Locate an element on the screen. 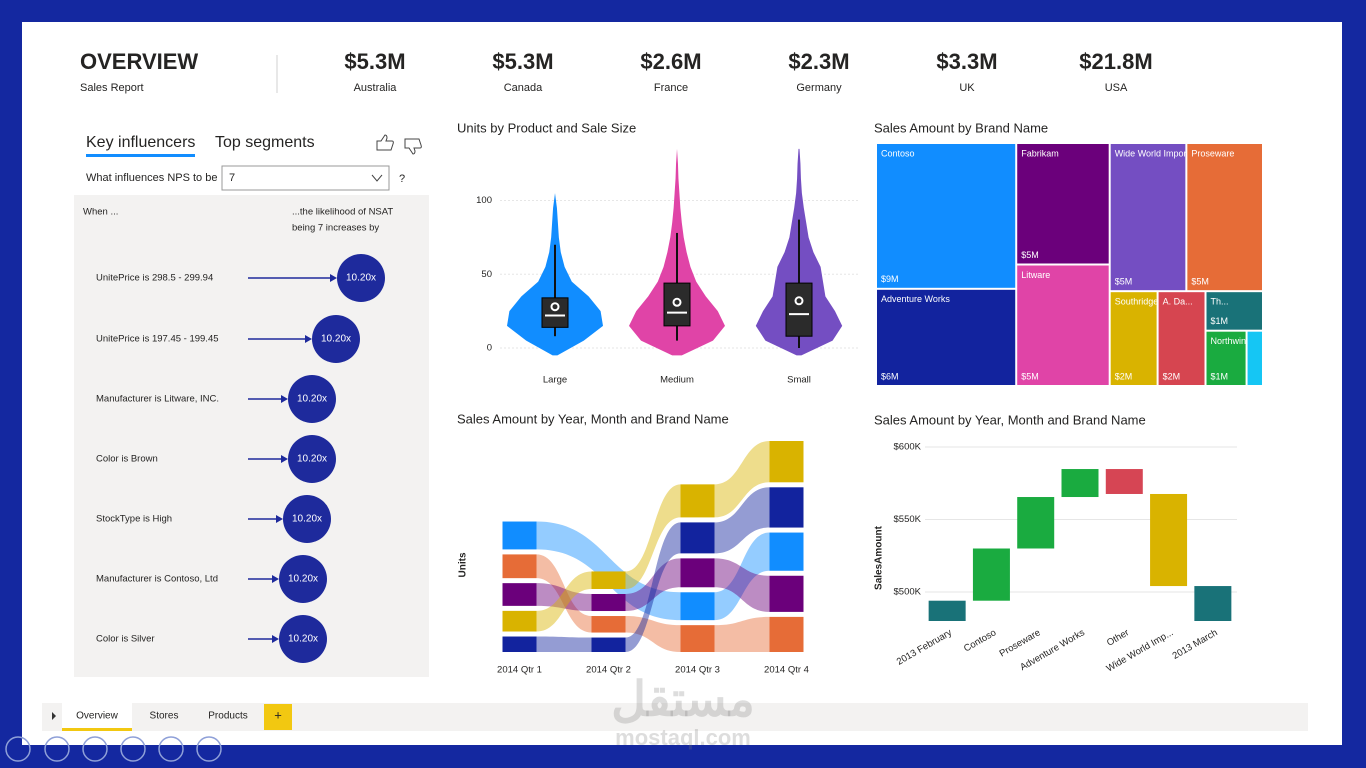 This screenshot has height=768, width=1366. influencer-label: Color is Brown is located at coordinates (127, 459).